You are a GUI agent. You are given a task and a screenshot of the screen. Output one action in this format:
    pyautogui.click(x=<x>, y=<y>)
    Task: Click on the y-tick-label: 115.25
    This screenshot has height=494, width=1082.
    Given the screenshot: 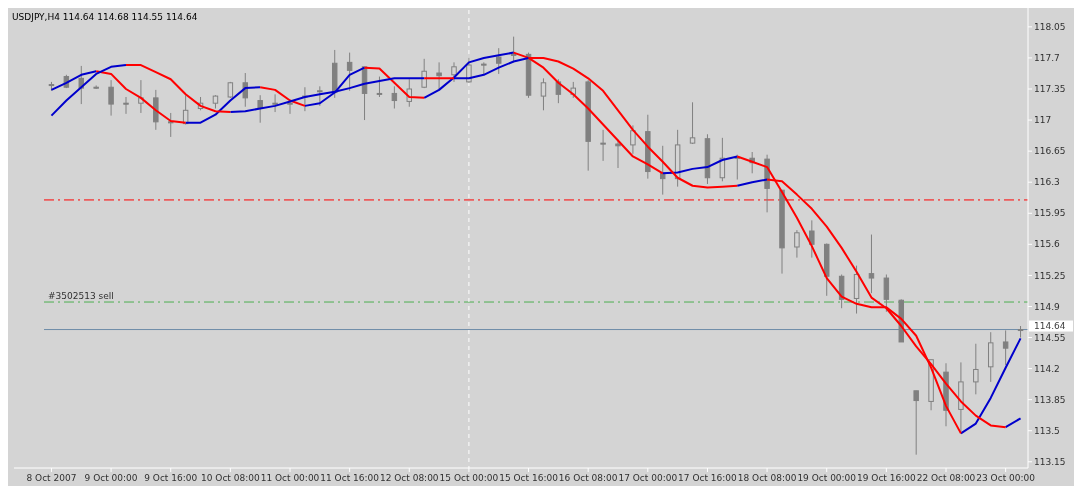 What is the action you would take?
    pyautogui.click(x=1050, y=275)
    